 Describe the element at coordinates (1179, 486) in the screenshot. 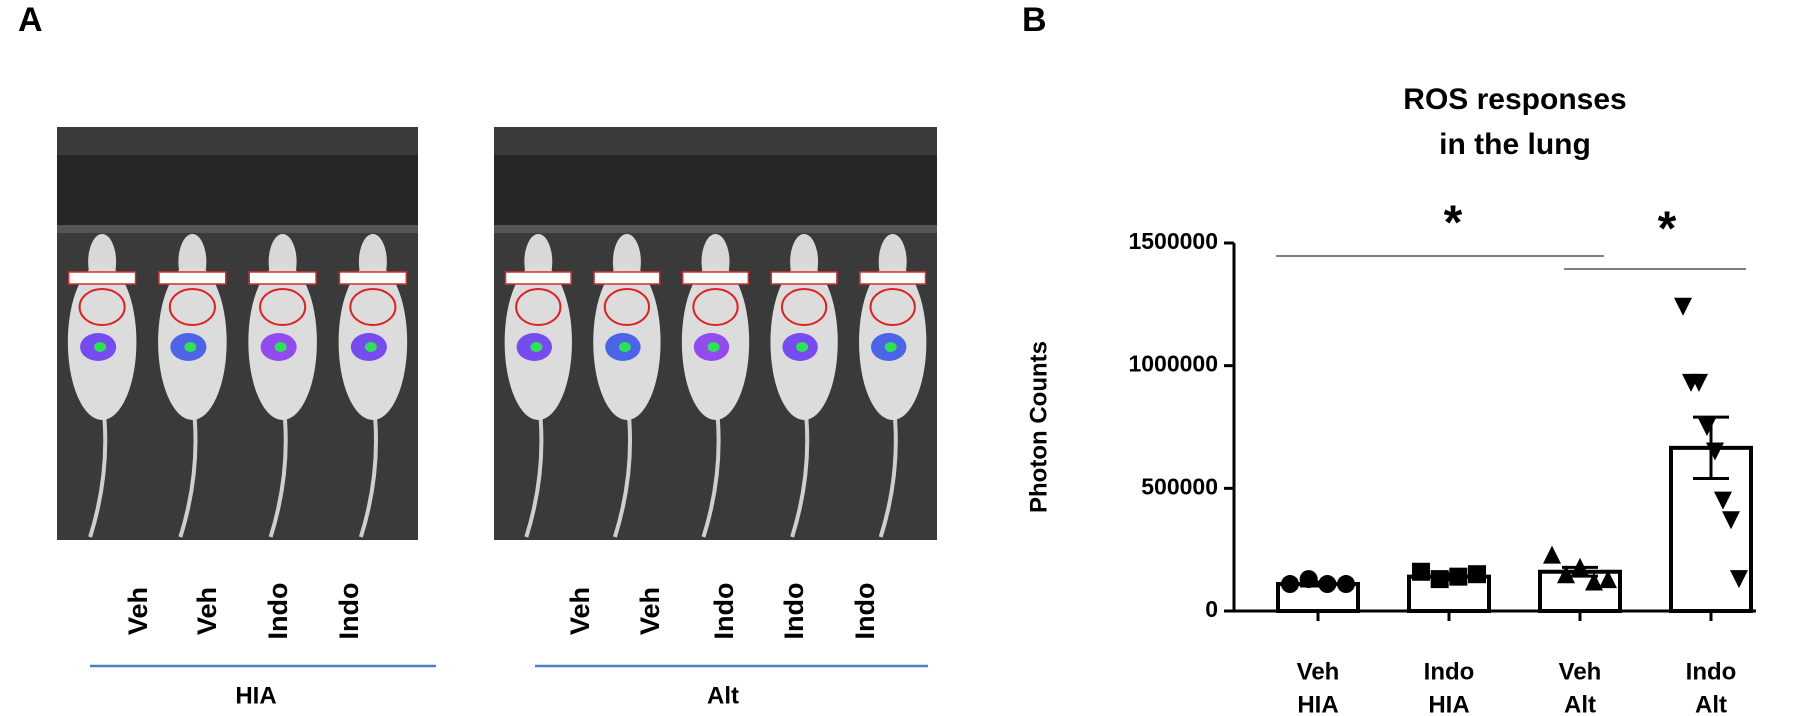

I see `y-tick-label: 500000` at that location.